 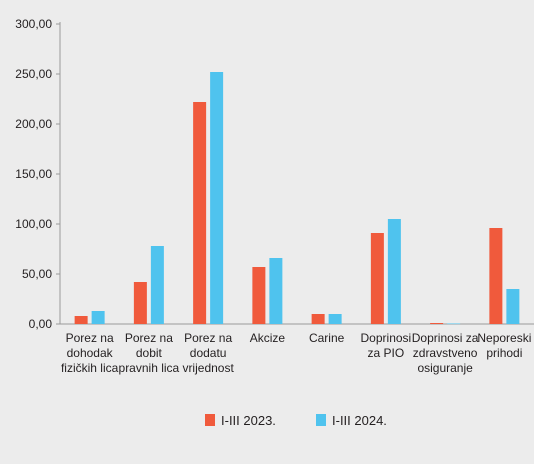 What do you see at coordinates (33, 224) in the screenshot?
I see `y-tick-label: 100,00` at bounding box center [33, 224].